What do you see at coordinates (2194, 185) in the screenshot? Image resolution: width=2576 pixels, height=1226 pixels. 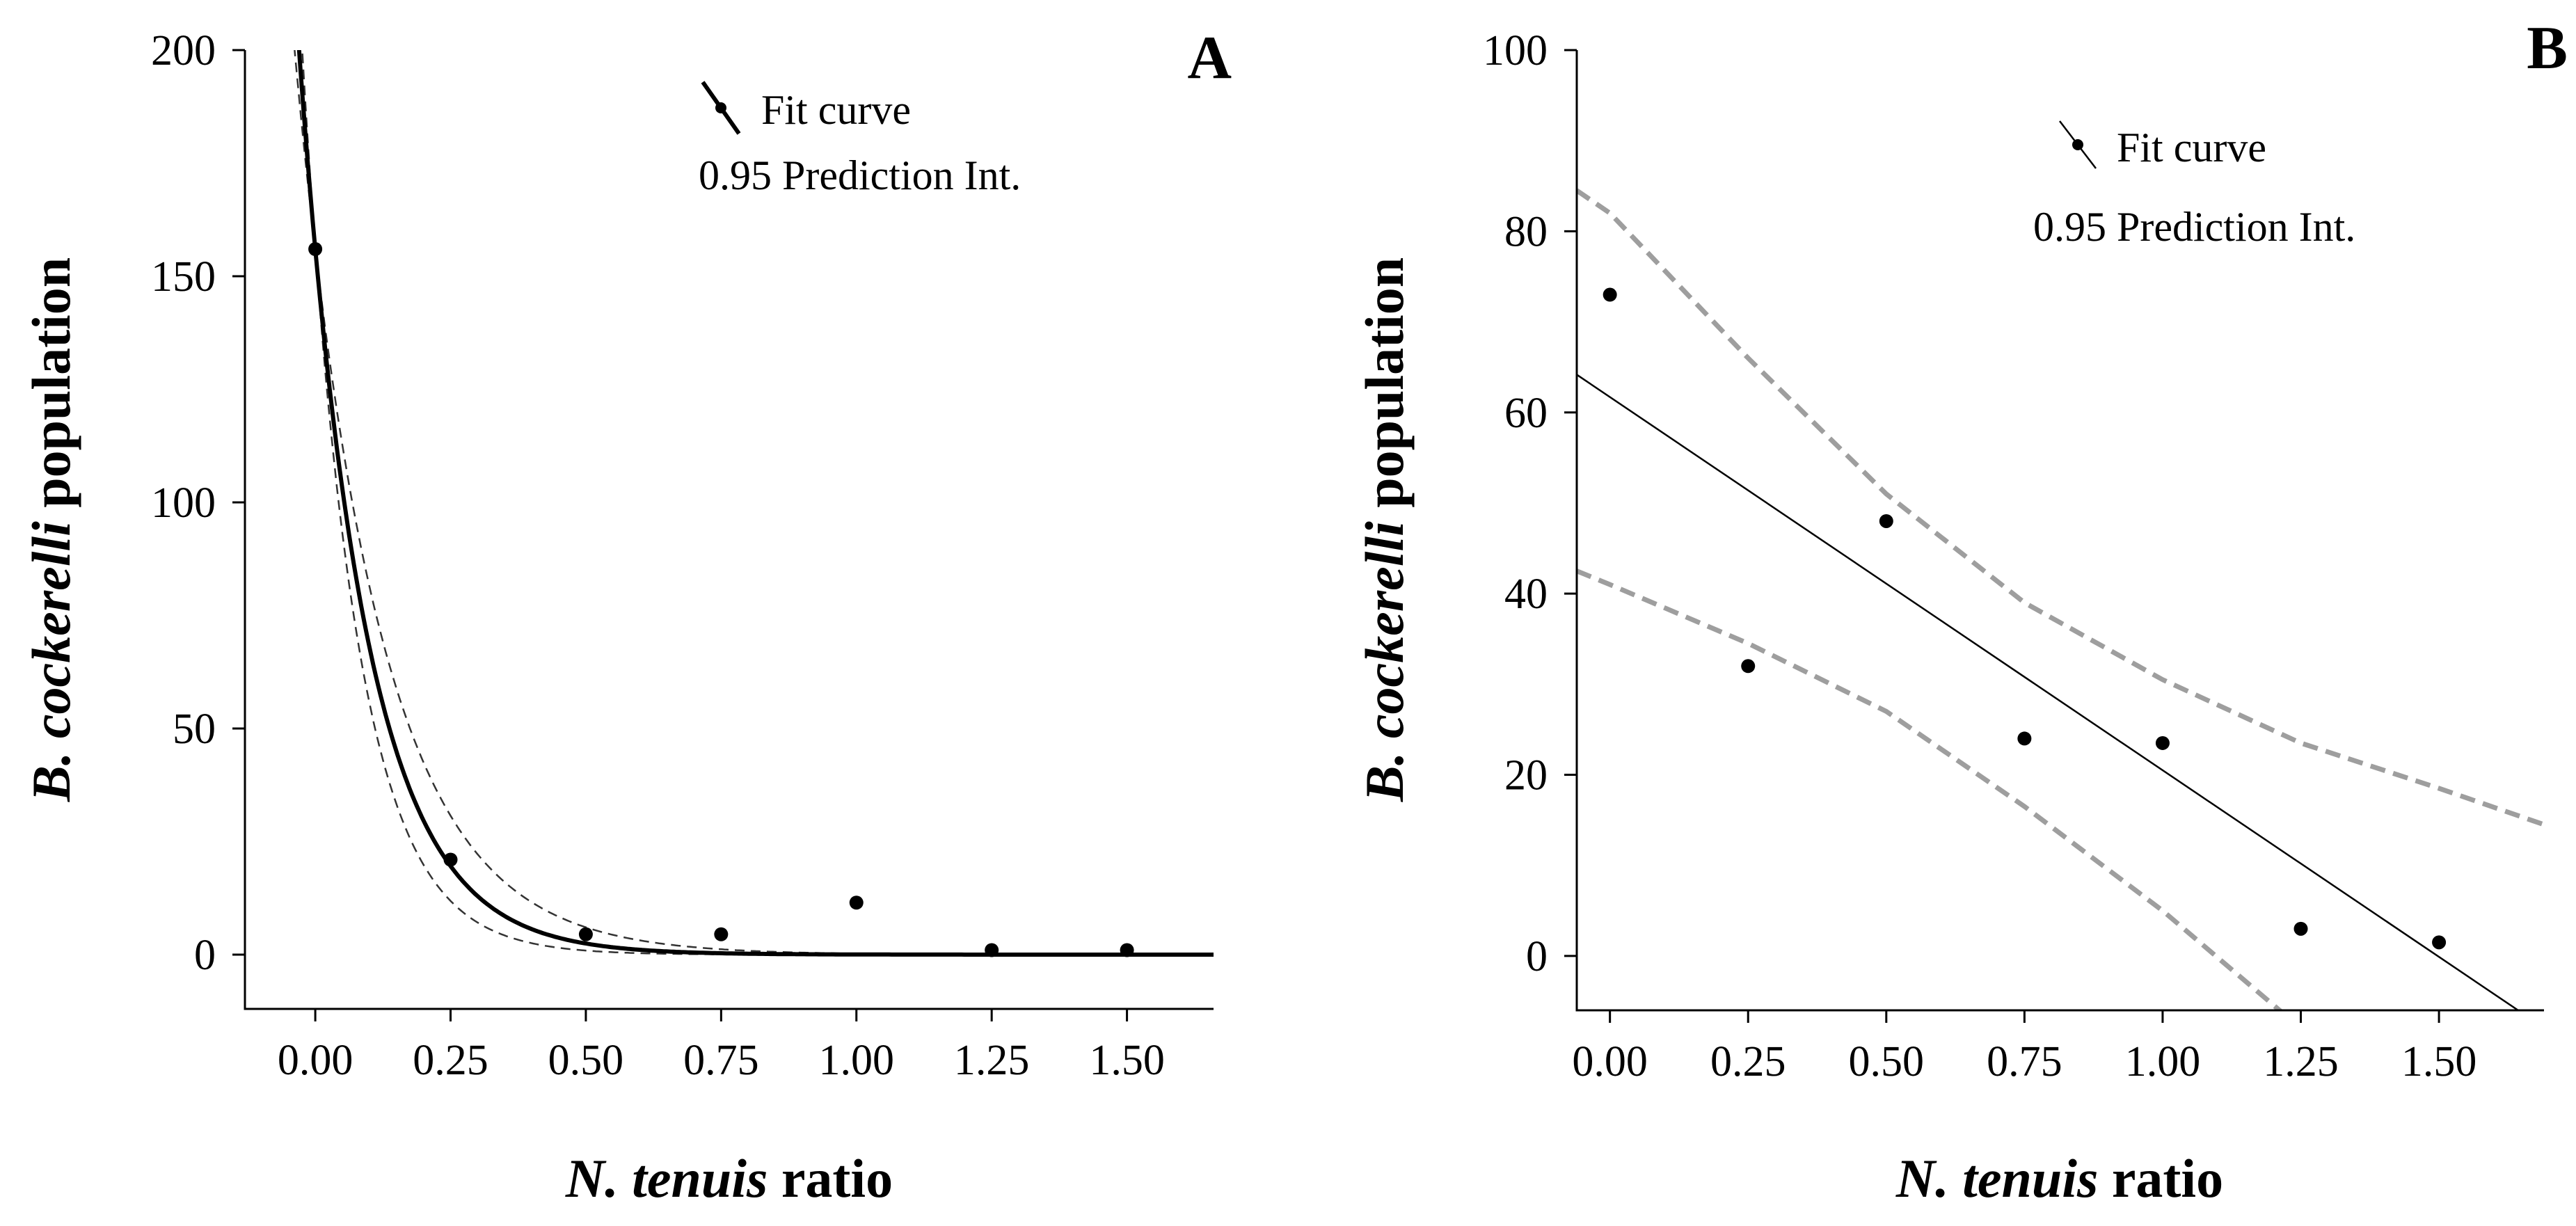 I see `panel-b-legend: Fit curve 0.95 Prediction Int.` at bounding box center [2194, 185].